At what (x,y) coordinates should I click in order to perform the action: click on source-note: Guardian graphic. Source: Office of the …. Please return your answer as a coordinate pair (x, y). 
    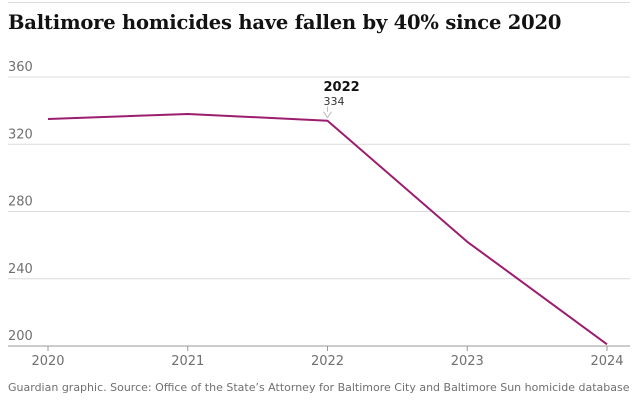
    Looking at the image, I should click on (319, 387).